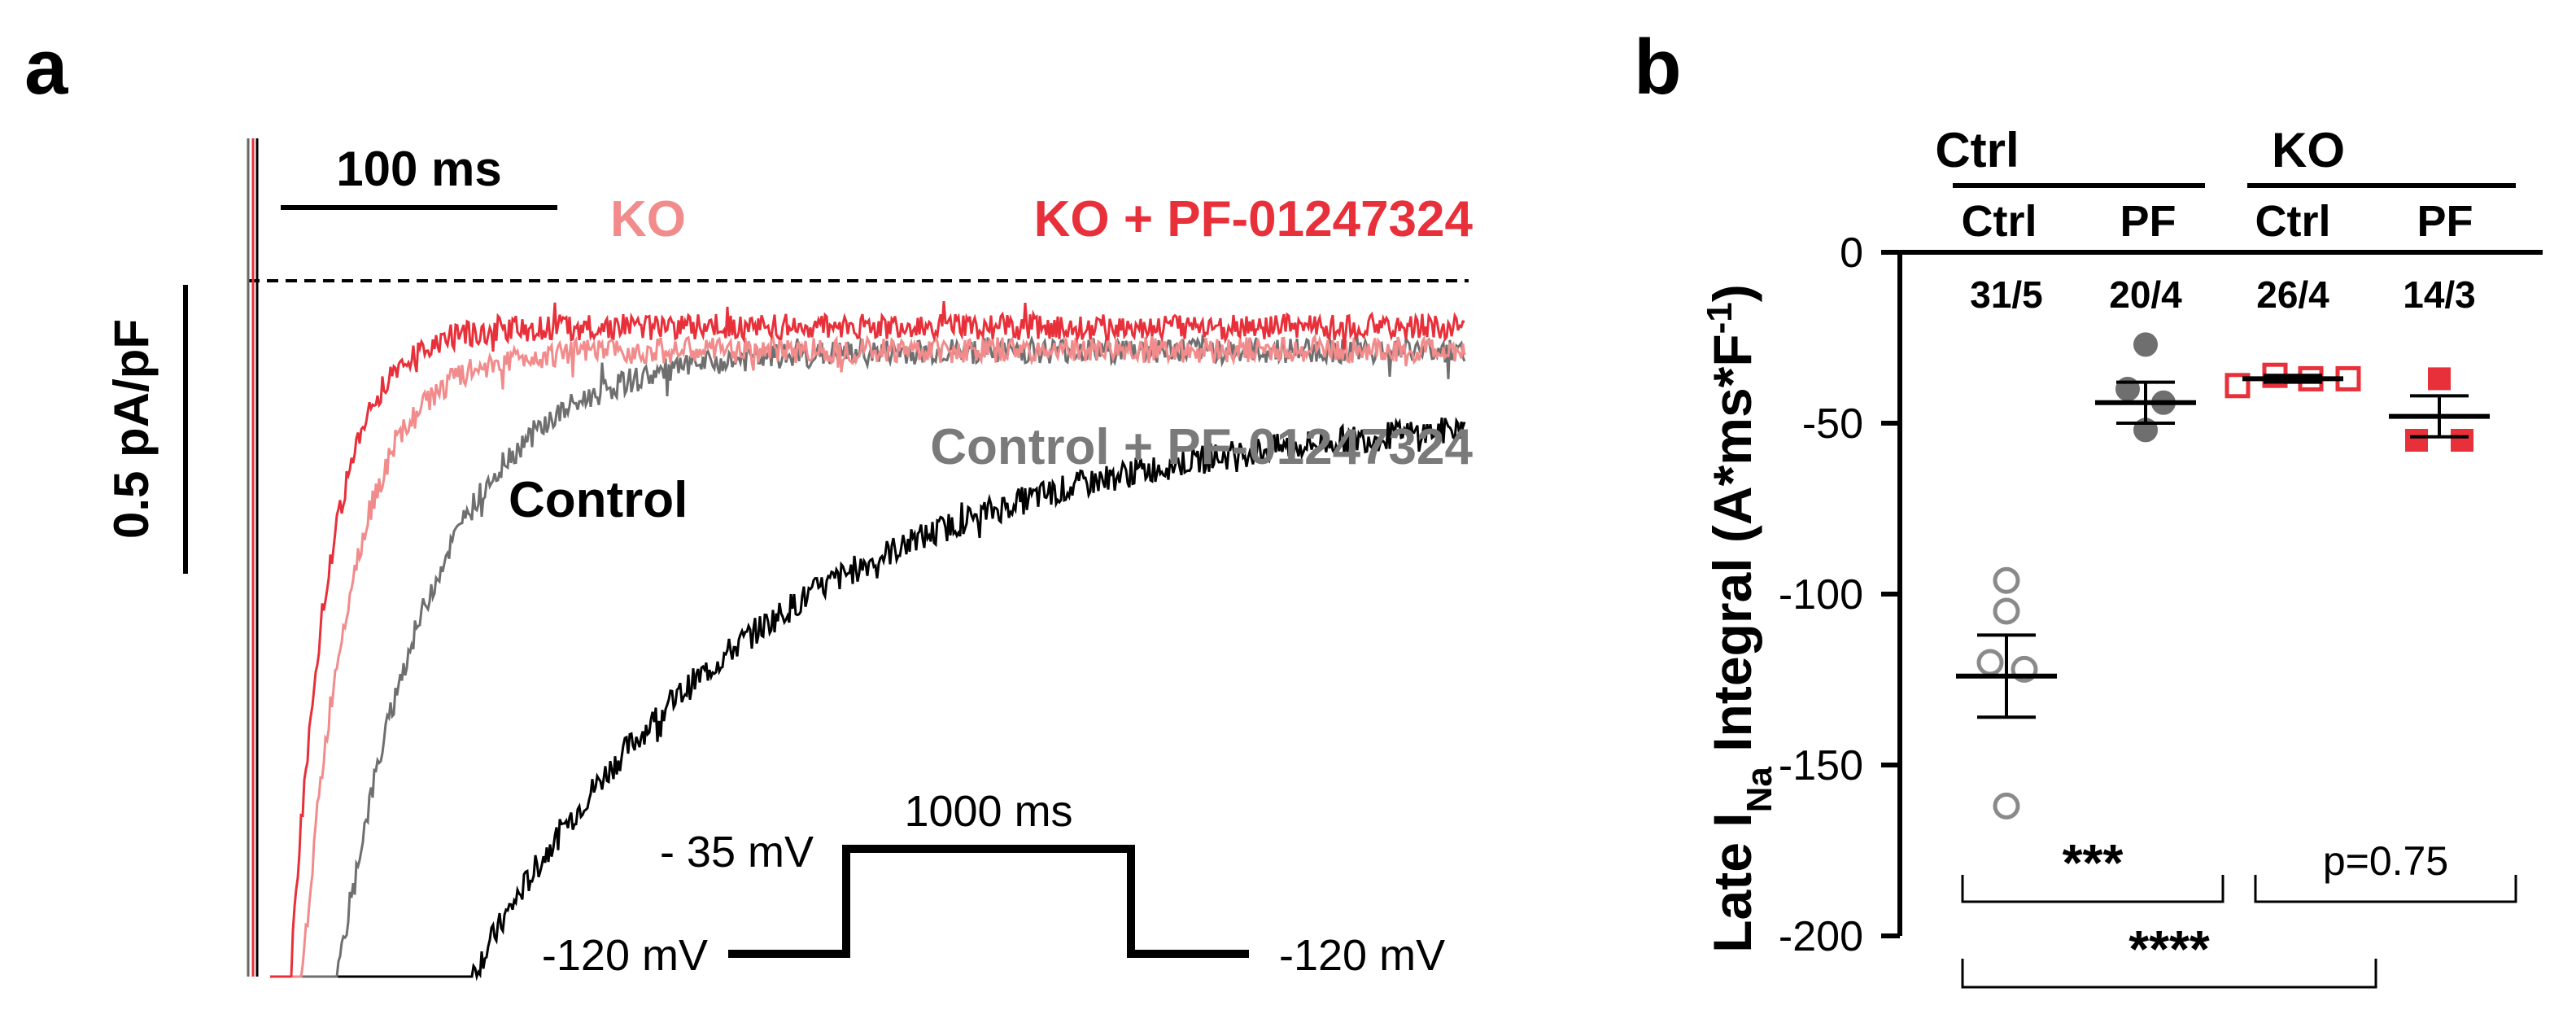 This screenshot has width=2576, height=1036. What do you see at coordinates (2308, 150) in the screenshot?
I see `group-label-ko: KO` at bounding box center [2308, 150].